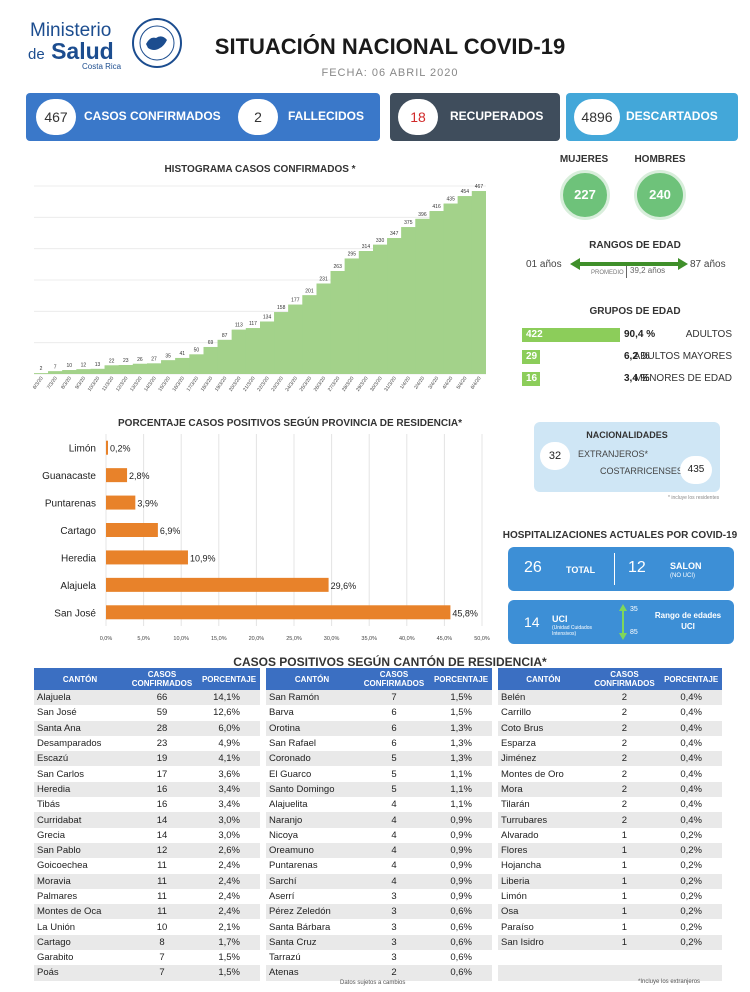 The height and width of the screenshot is (992, 750). I want to click on prov-tick-label: 0,0%, so click(106, 639).